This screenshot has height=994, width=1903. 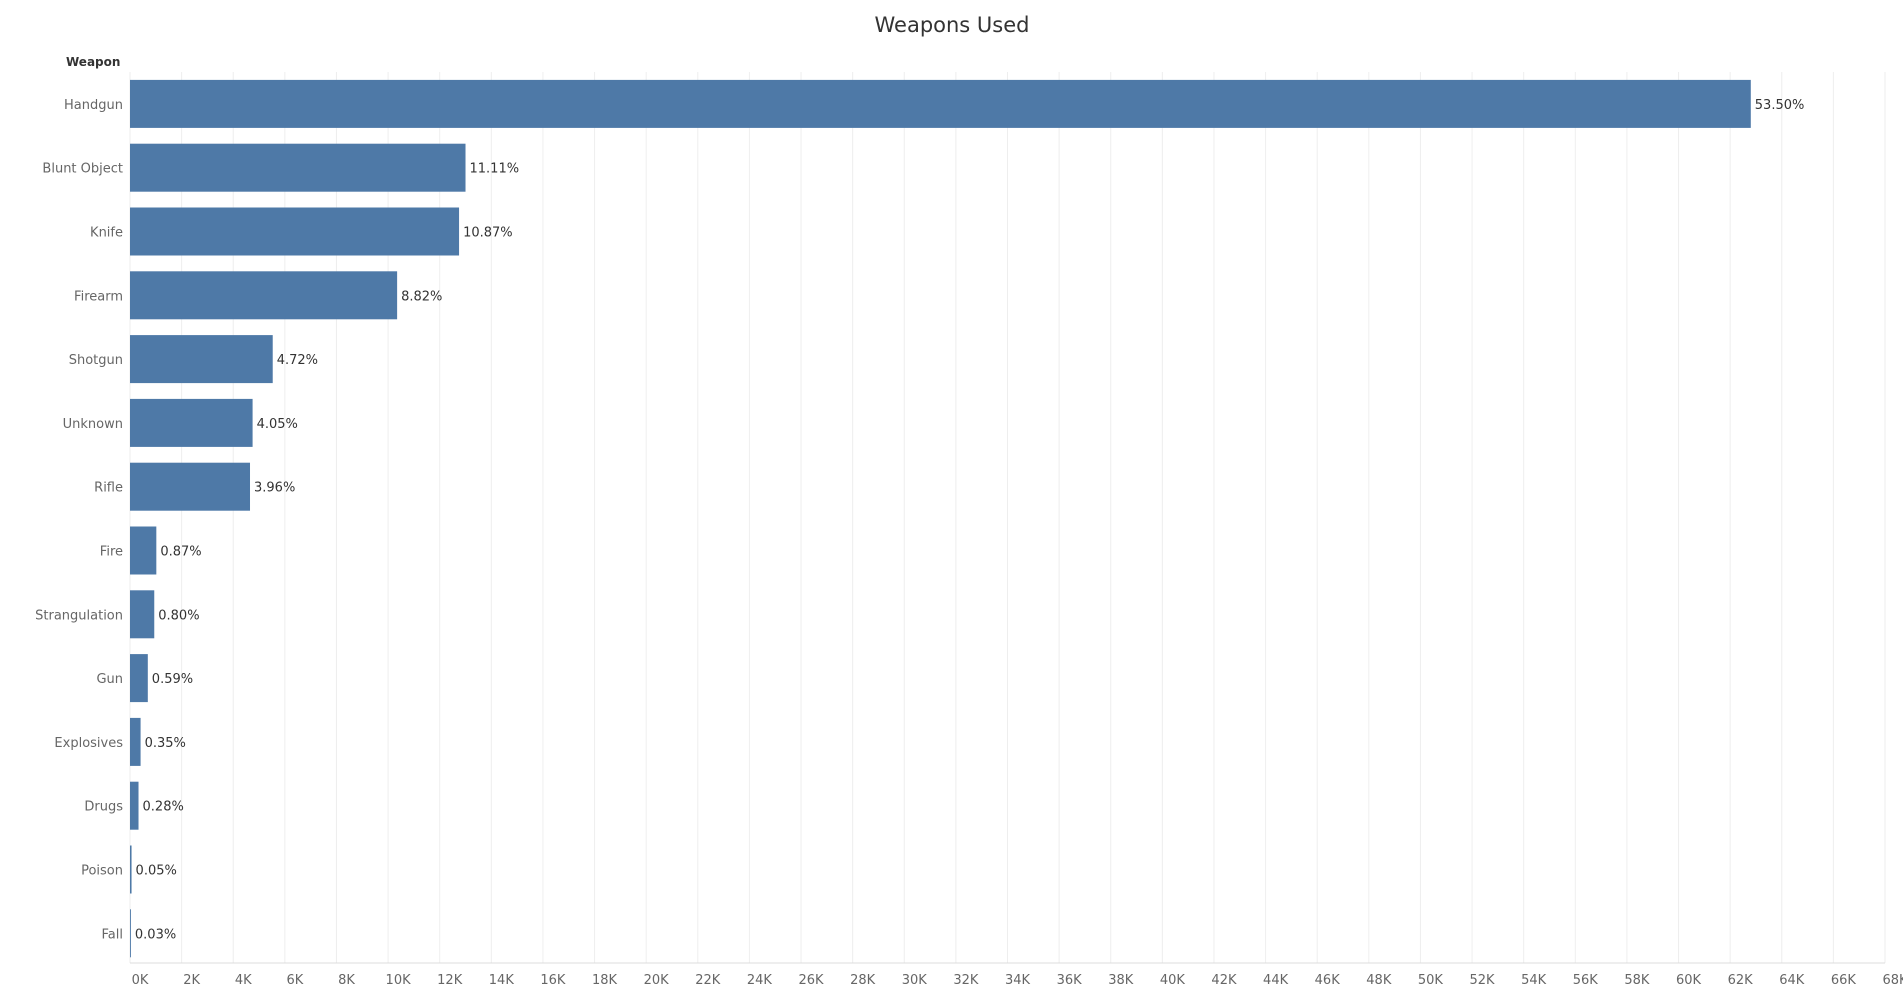 What do you see at coordinates (811, 980) in the screenshot?
I see `x-tick-label: 26K` at bounding box center [811, 980].